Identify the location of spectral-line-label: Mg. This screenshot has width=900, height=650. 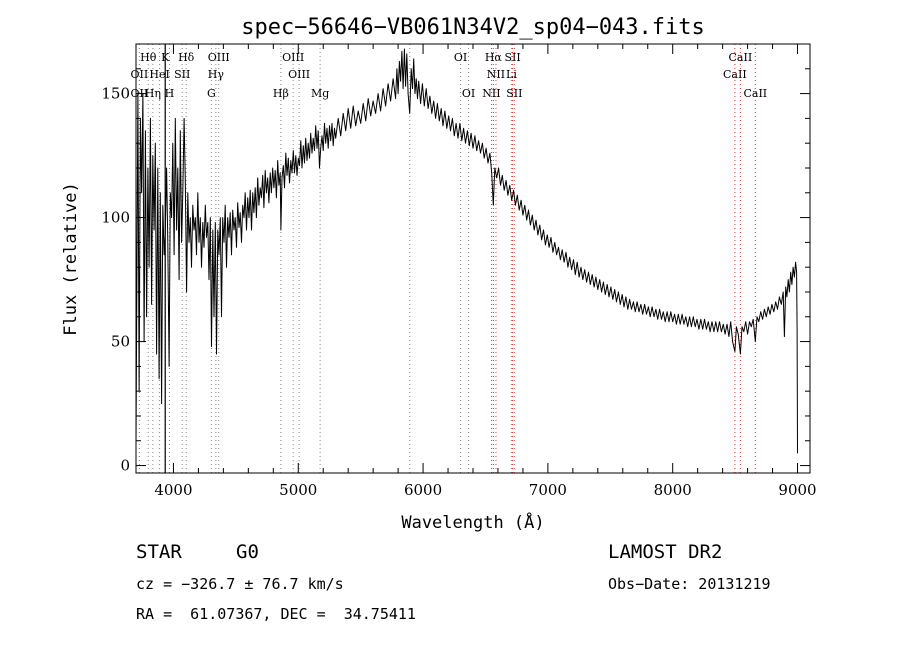
(320, 93).